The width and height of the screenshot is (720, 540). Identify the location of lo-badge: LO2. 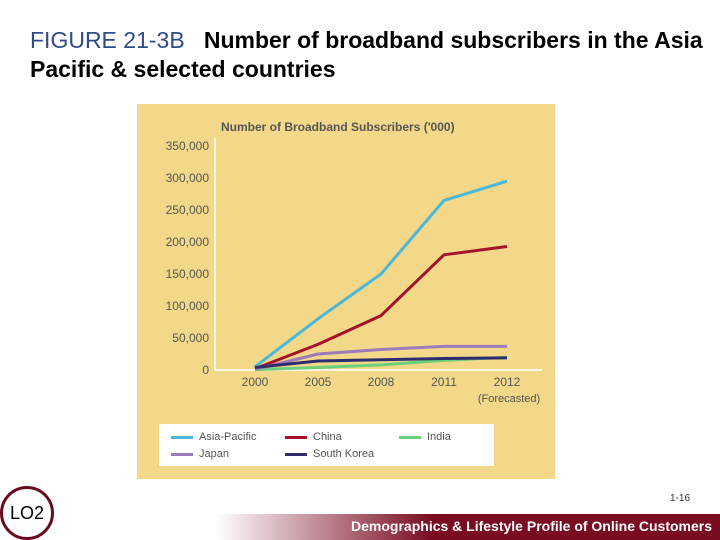
(27, 513).